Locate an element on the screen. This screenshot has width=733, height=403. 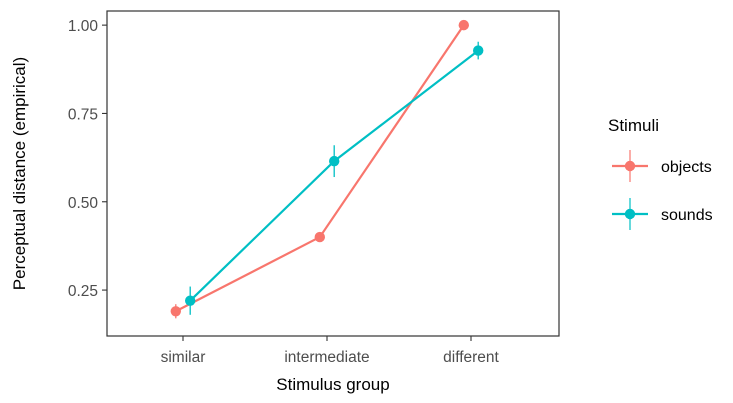
x-tick-label: different is located at coordinates (471, 357).